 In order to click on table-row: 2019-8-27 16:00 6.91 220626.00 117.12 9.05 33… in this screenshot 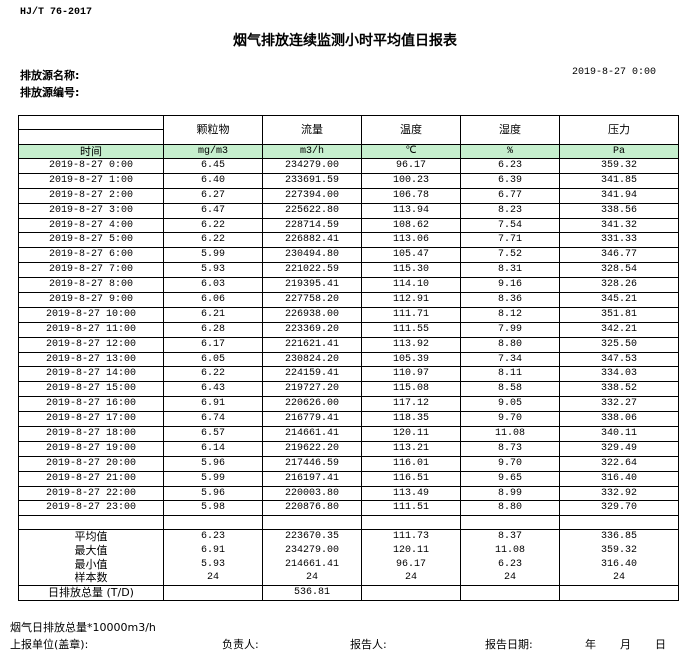, I will do `click(348, 404)`.